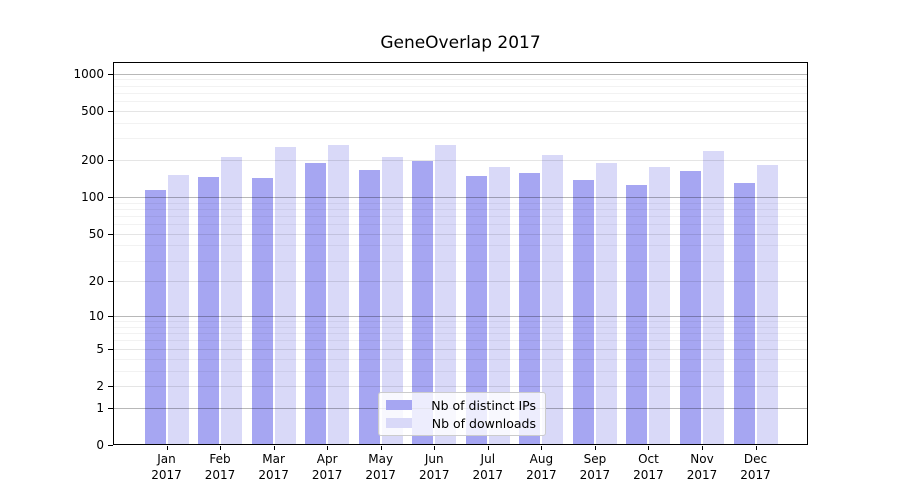 This screenshot has width=900, height=500. Describe the element at coordinates (339, 294) in the screenshot. I see `bar-apr-downloads` at that location.